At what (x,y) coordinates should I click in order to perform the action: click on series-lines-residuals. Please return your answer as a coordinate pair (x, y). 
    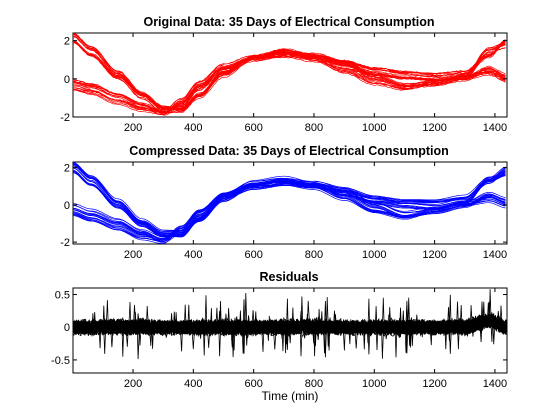
    Looking at the image, I should click on (290, 324).